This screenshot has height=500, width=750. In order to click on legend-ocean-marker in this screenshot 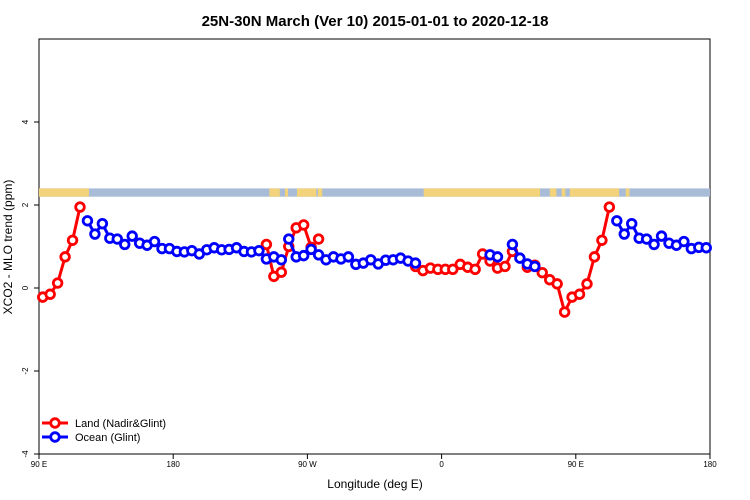, I will do `click(55, 437)`.